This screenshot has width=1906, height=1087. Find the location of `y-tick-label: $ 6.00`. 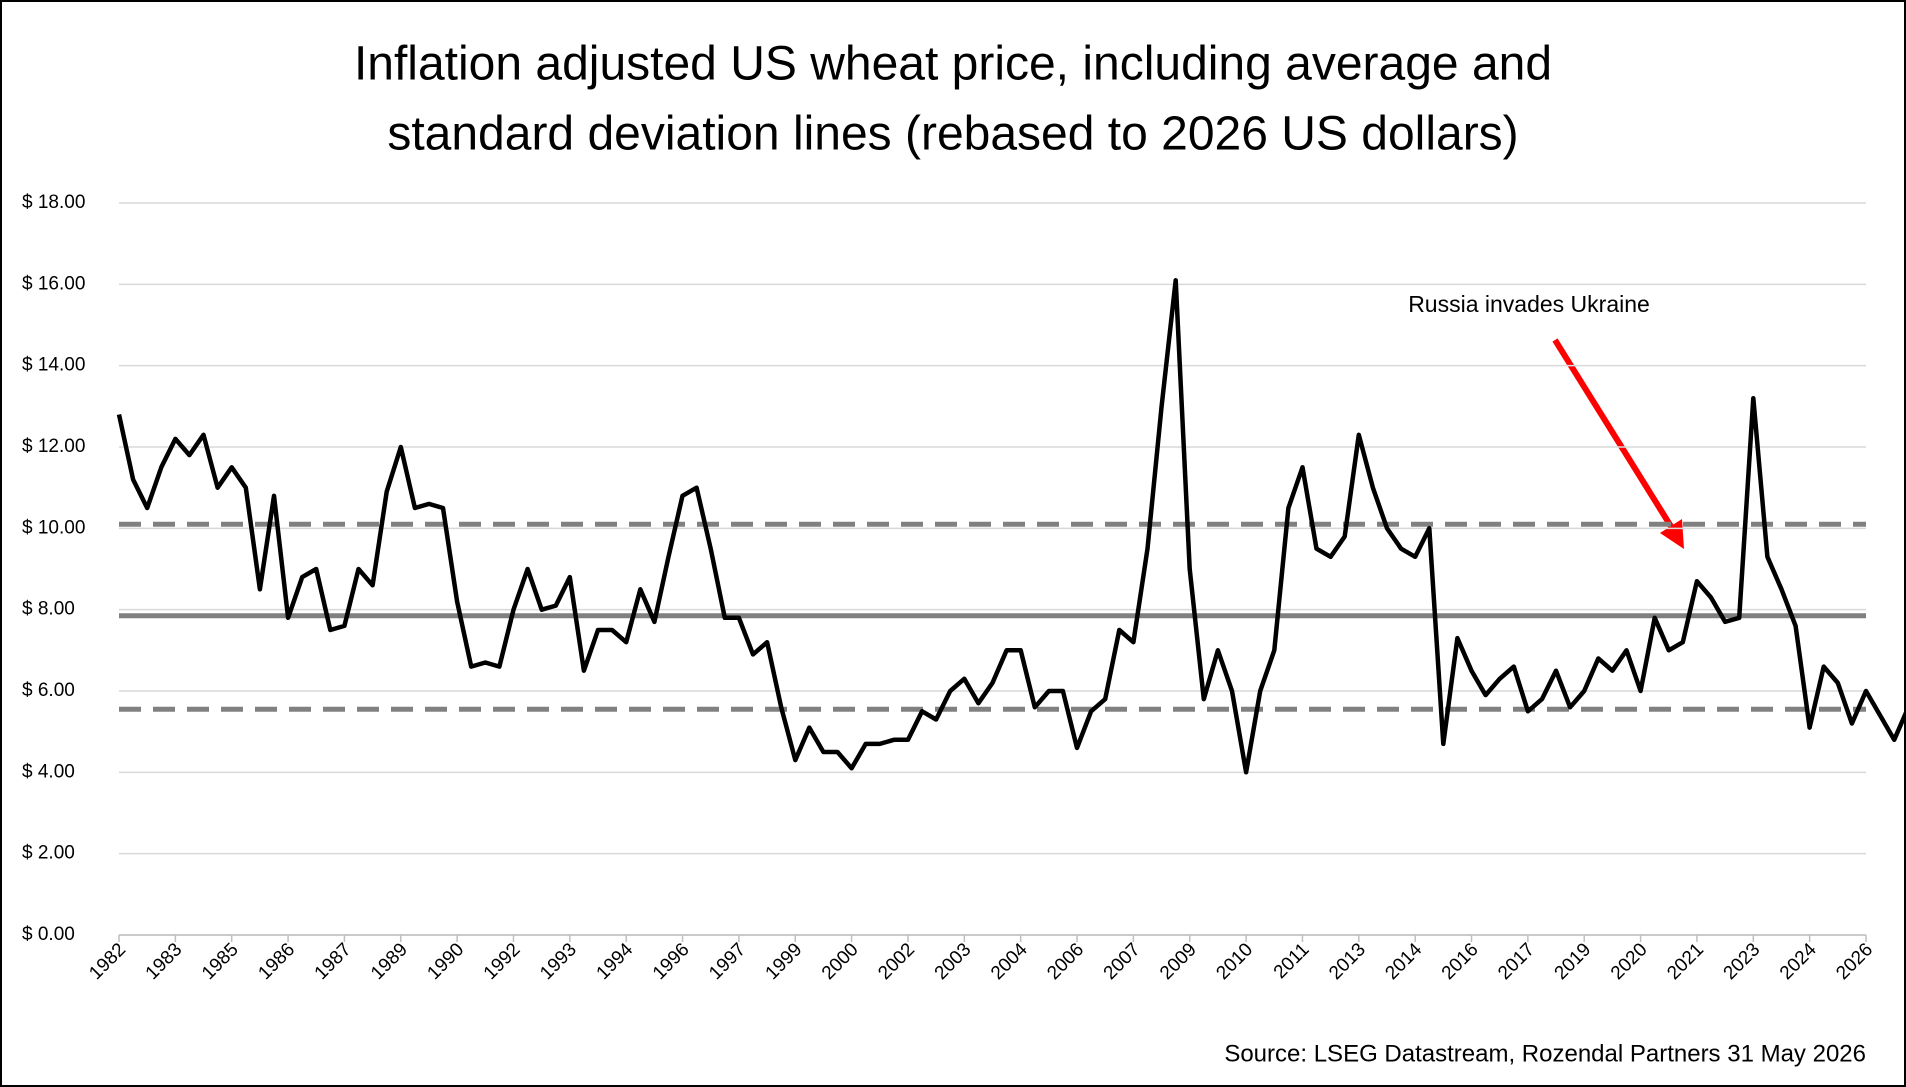

y-tick-label: $ 6.00 is located at coordinates (48, 690).